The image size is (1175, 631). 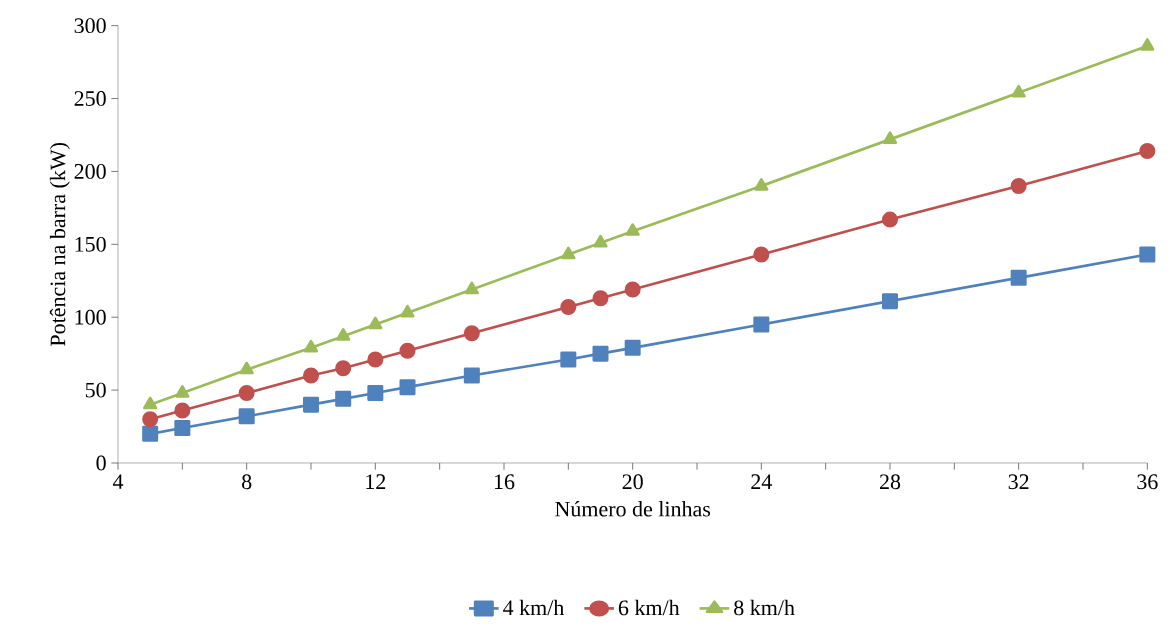 What do you see at coordinates (90, 317) in the screenshot?
I see `y-tick-label: 100` at bounding box center [90, 317].